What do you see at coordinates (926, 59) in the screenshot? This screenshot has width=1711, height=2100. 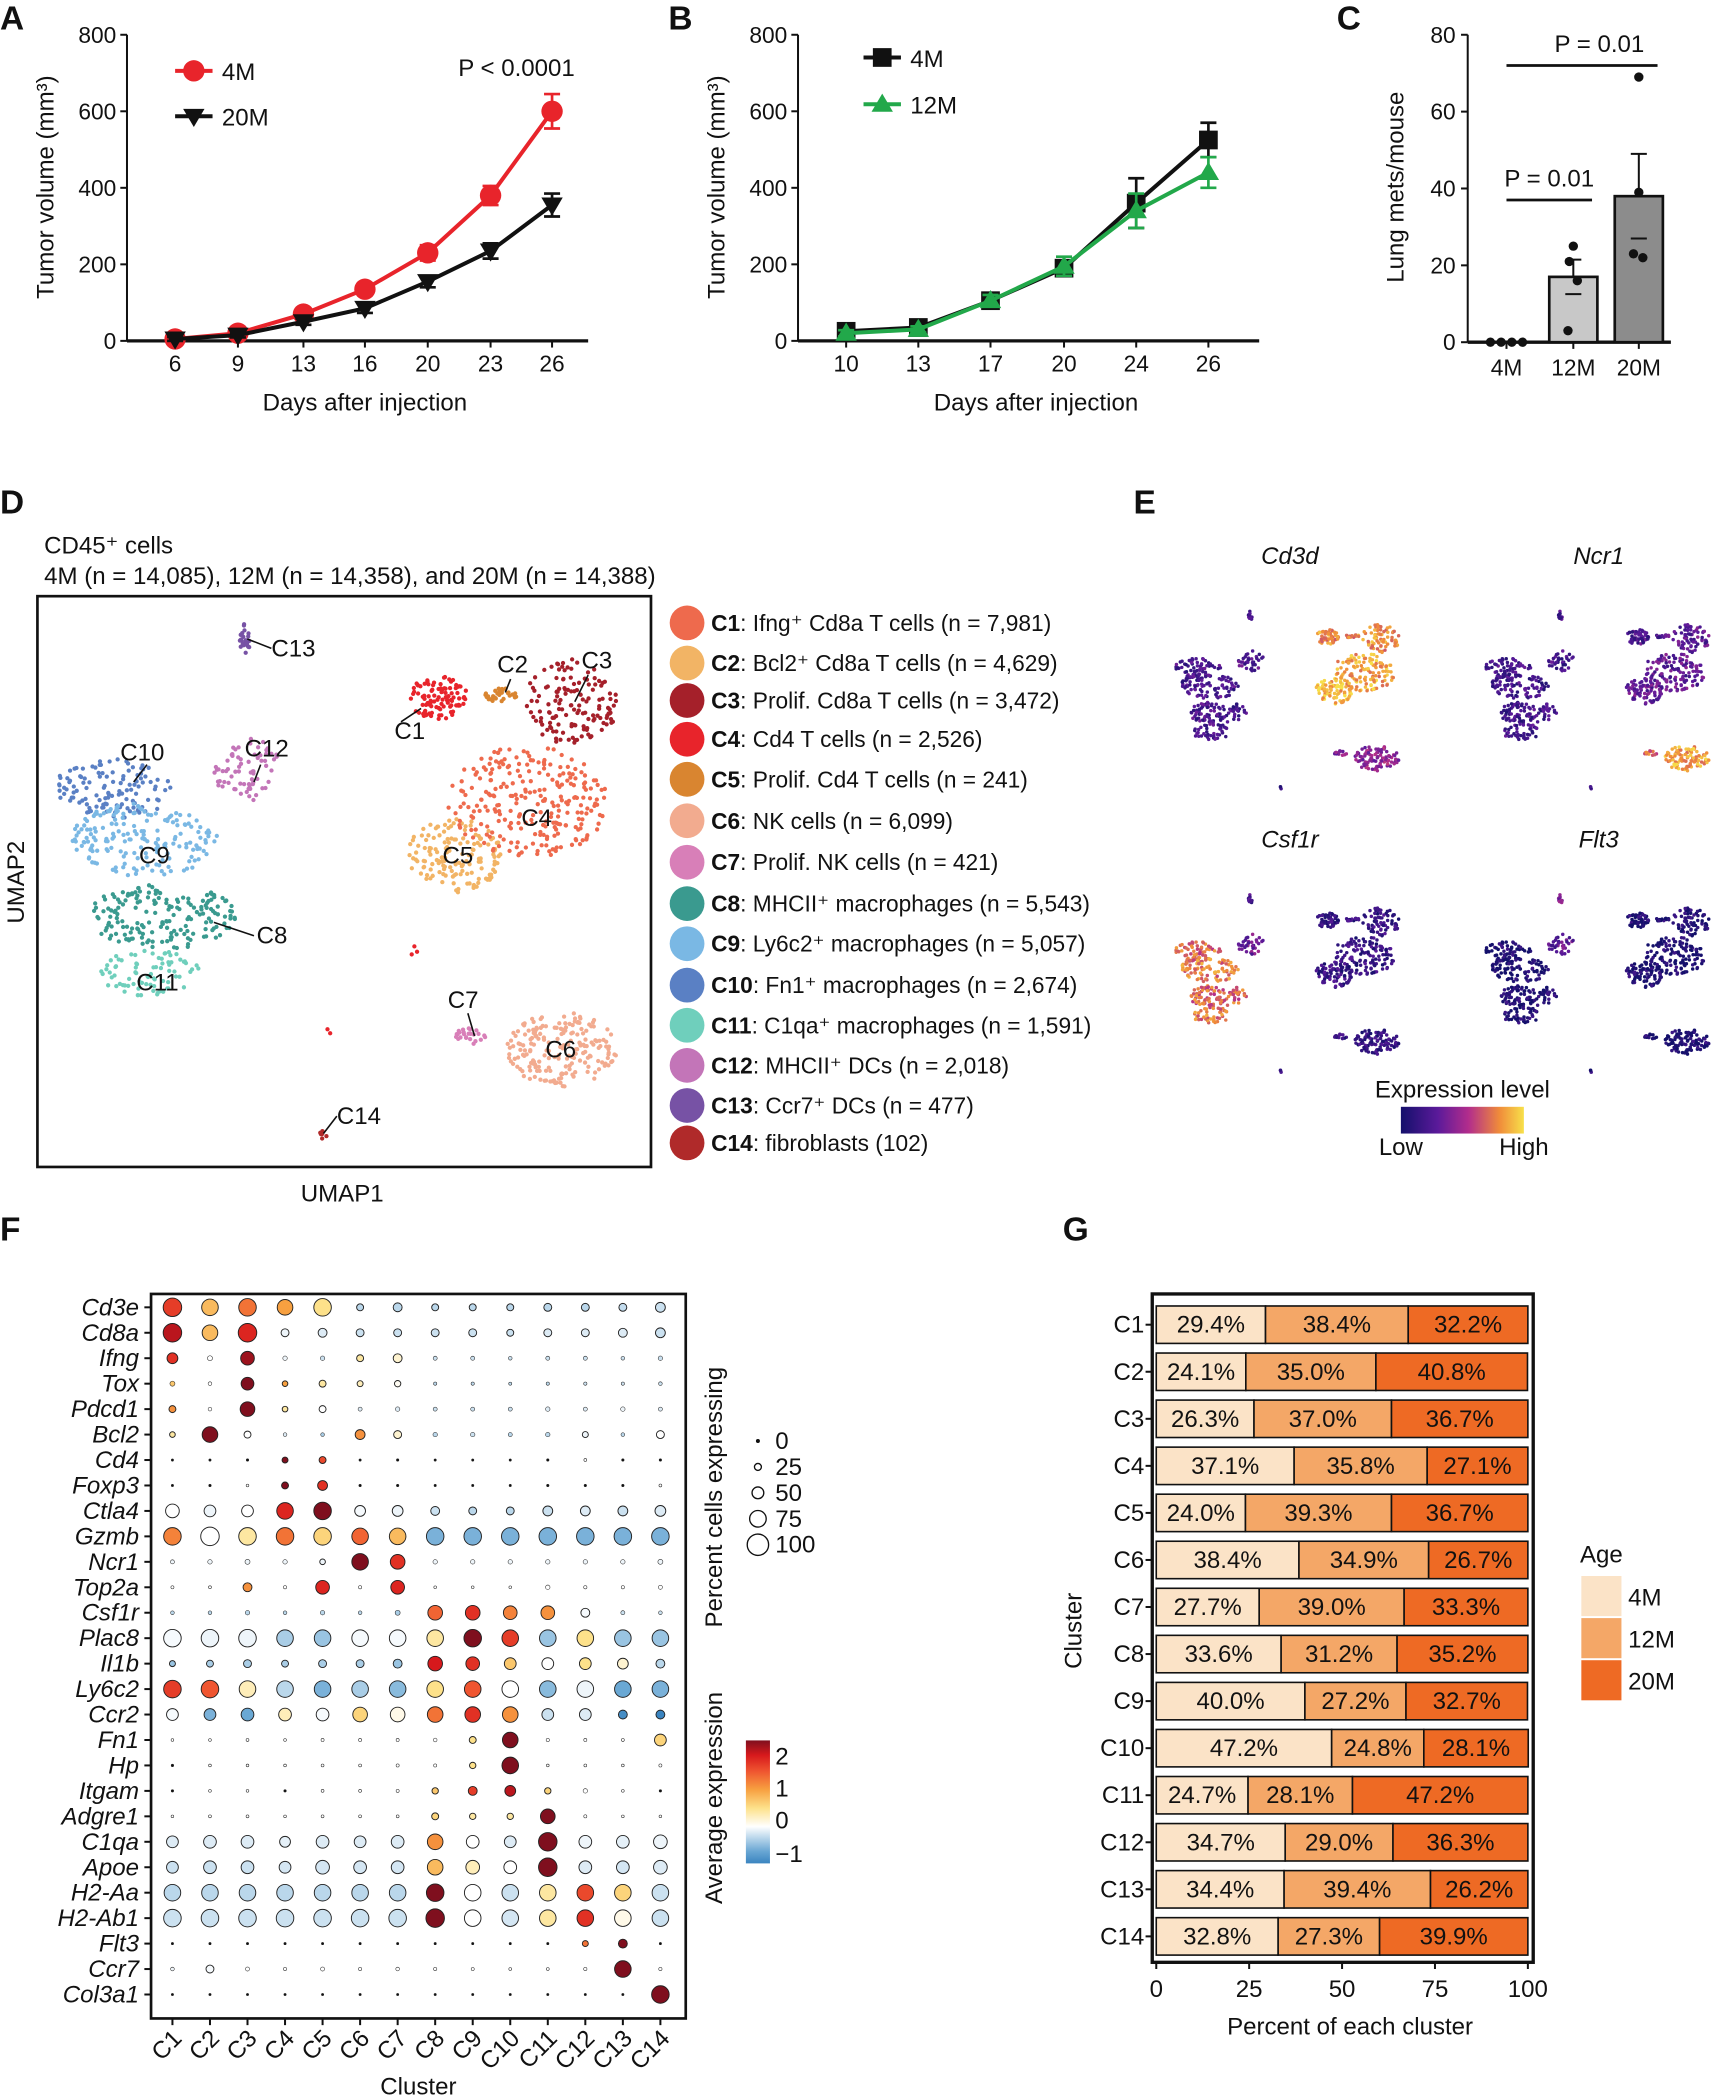 I see `legend-label: 4M` at bounding box center [926, 59].